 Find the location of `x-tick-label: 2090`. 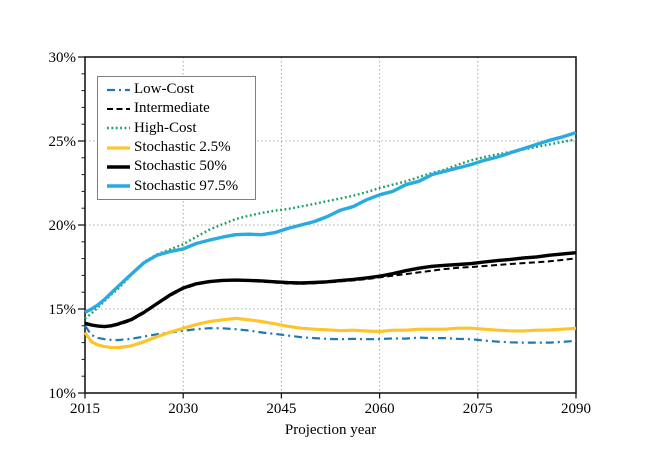

x-tick-label: 2090 is located at coordinates (576, 409).